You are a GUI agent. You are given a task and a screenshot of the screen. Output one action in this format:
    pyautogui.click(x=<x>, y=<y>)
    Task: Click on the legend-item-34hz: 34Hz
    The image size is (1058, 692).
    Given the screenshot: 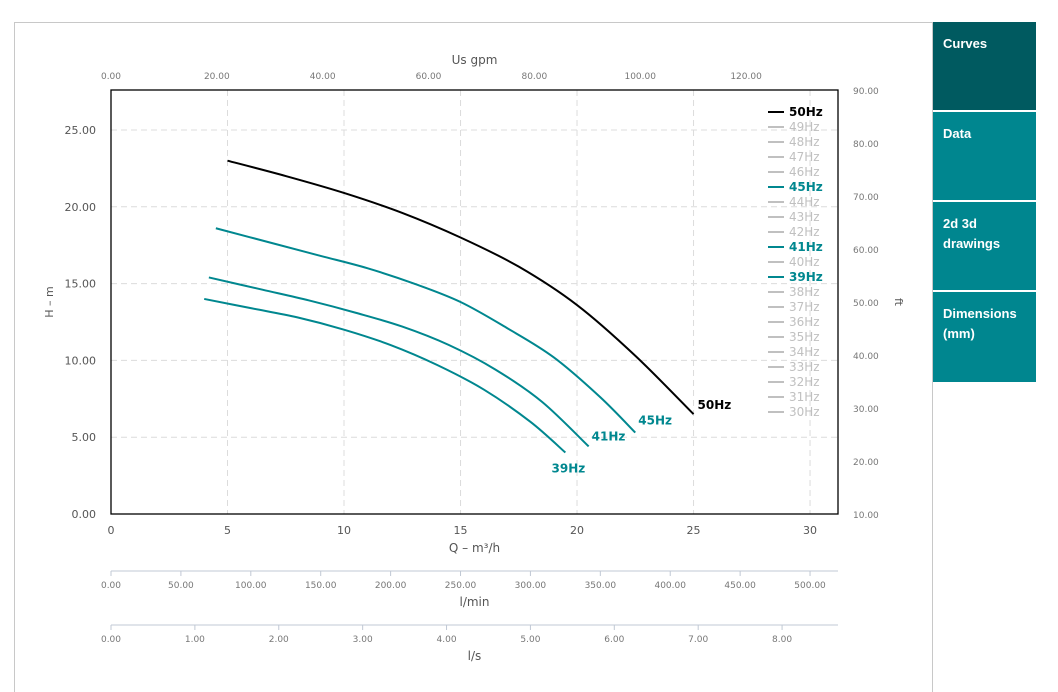 What is the action you would take?
    pyautogui.click(x=804, y=352)
    